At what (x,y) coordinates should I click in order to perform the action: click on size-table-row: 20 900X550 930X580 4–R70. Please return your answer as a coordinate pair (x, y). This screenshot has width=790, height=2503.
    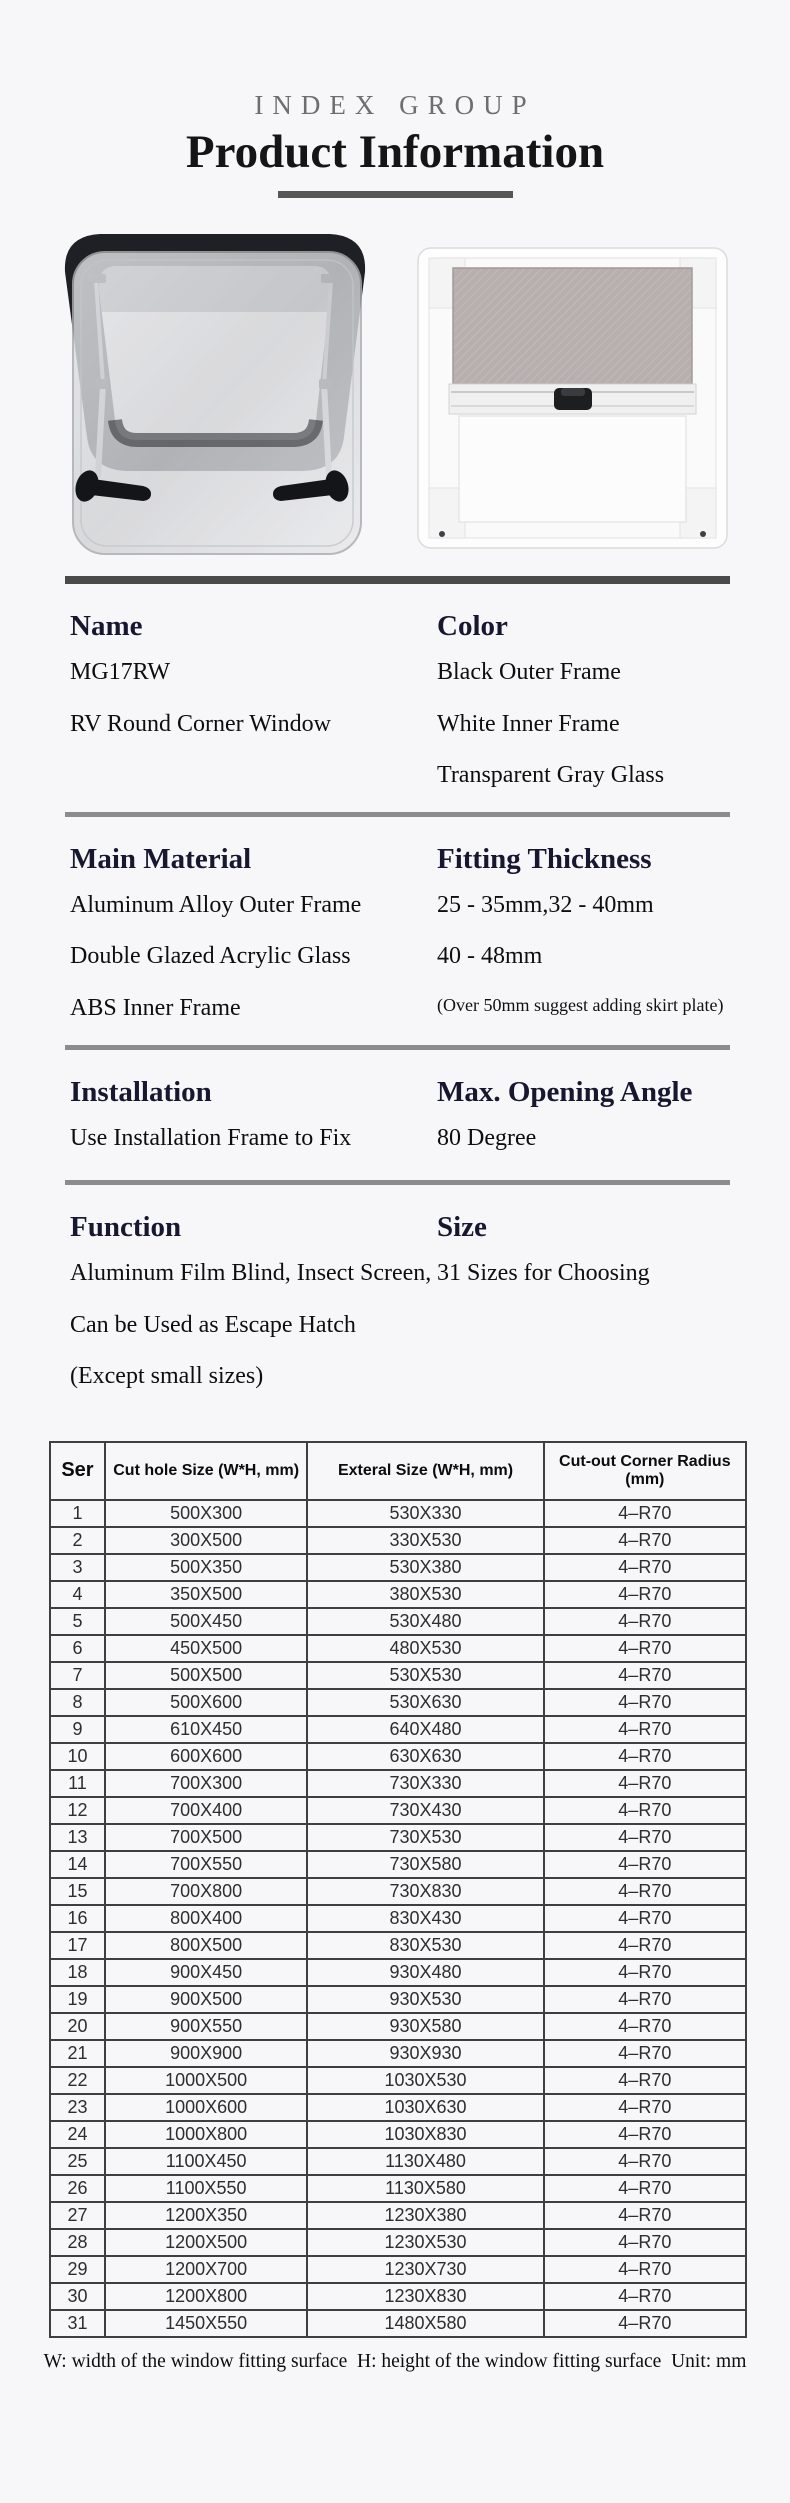
    Looking at the image, I should click on (398, 2026).